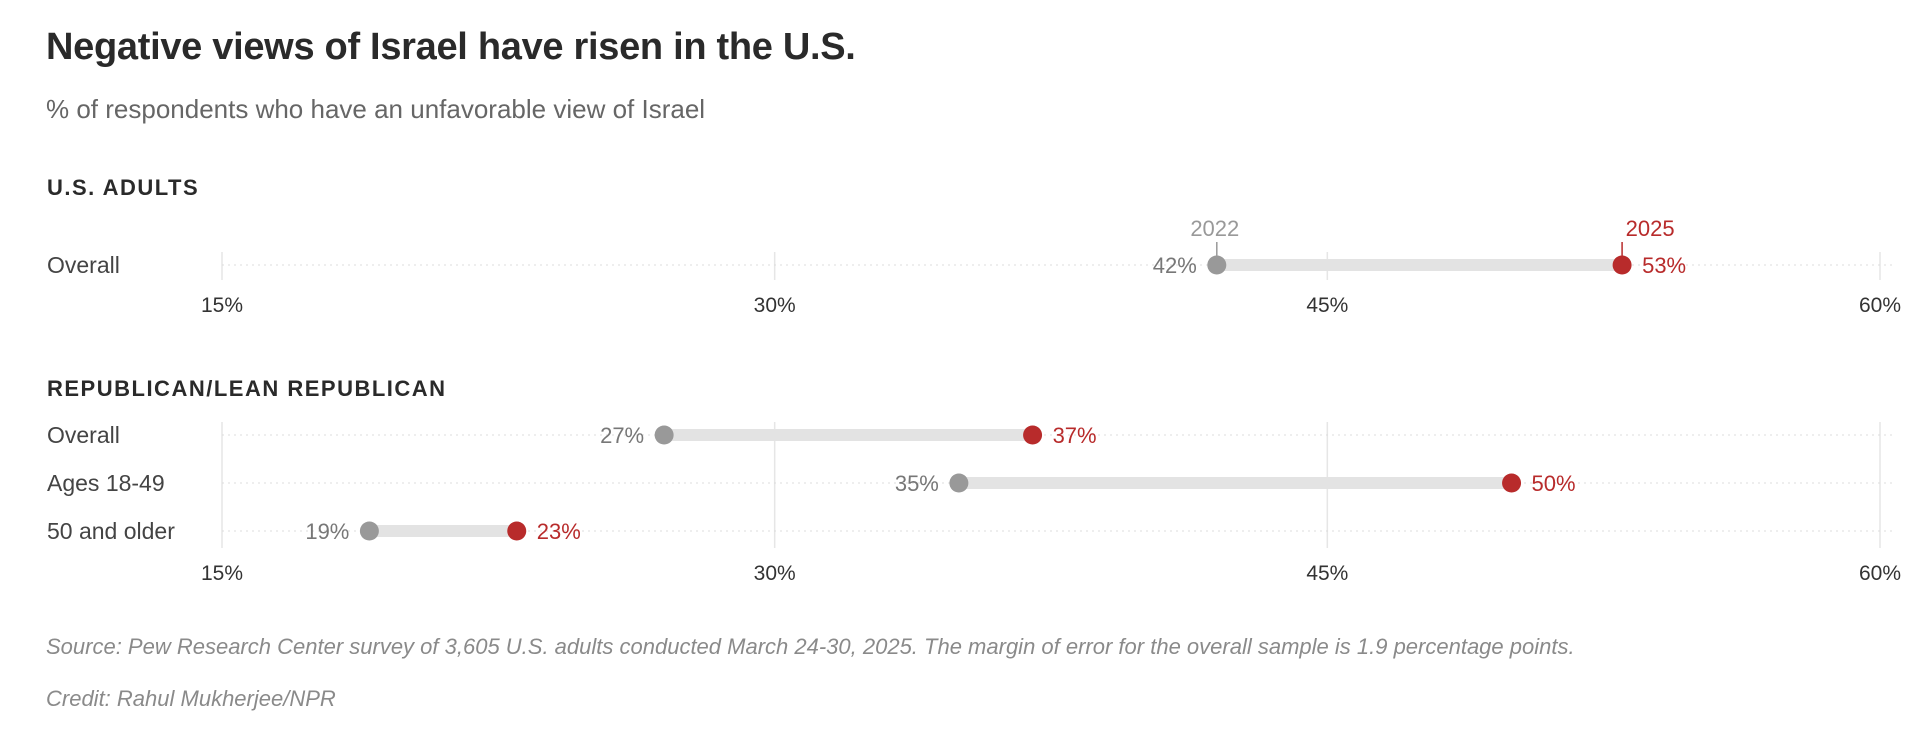 This screenshot has width=1912, height=734. I want to click on value-label-2022: 19%, so click(327, 531).